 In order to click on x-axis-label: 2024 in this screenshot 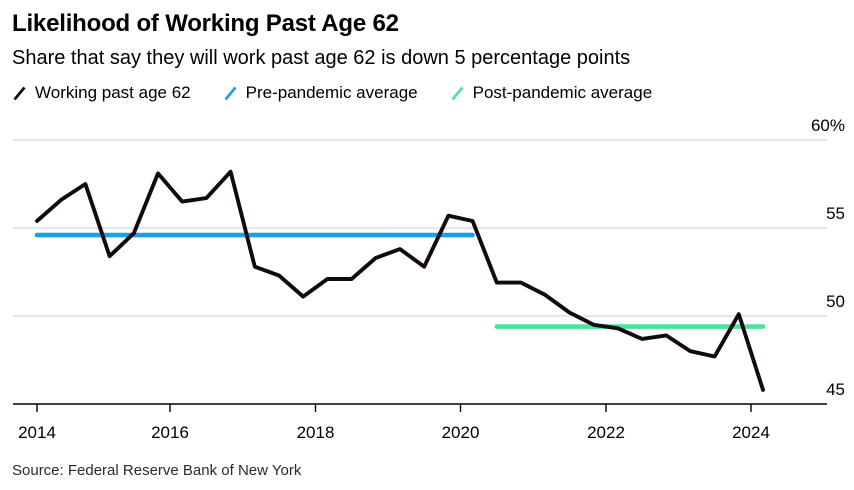, I will do `click(751, 432)`.